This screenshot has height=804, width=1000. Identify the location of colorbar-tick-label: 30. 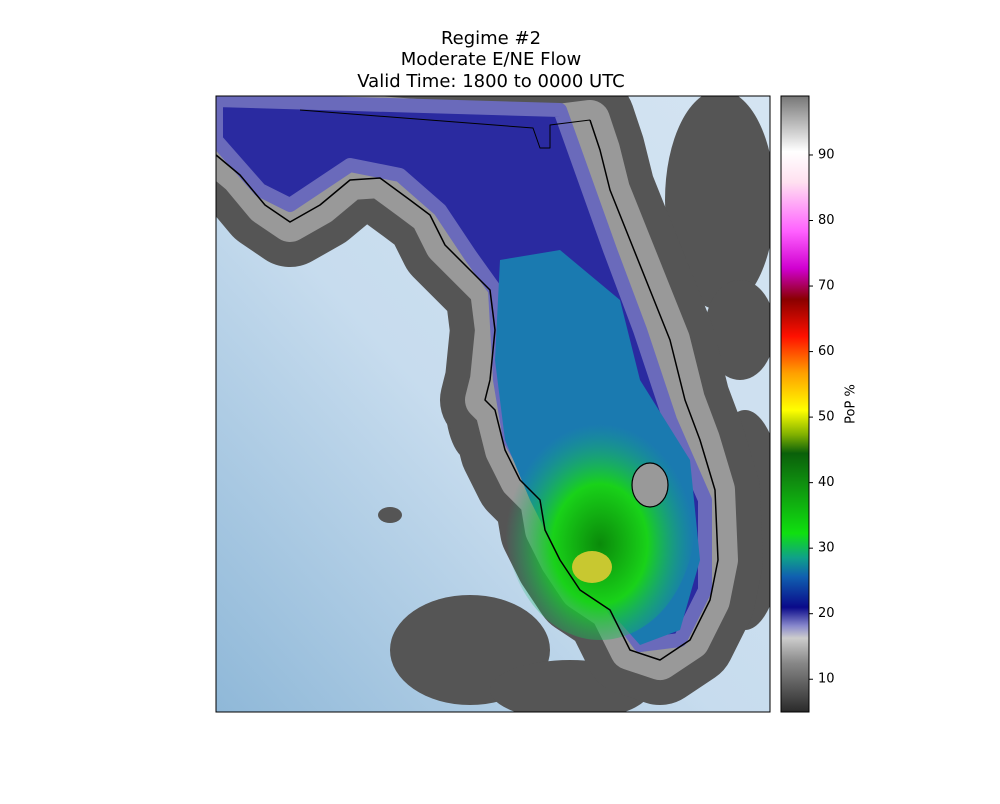
(826, 548).